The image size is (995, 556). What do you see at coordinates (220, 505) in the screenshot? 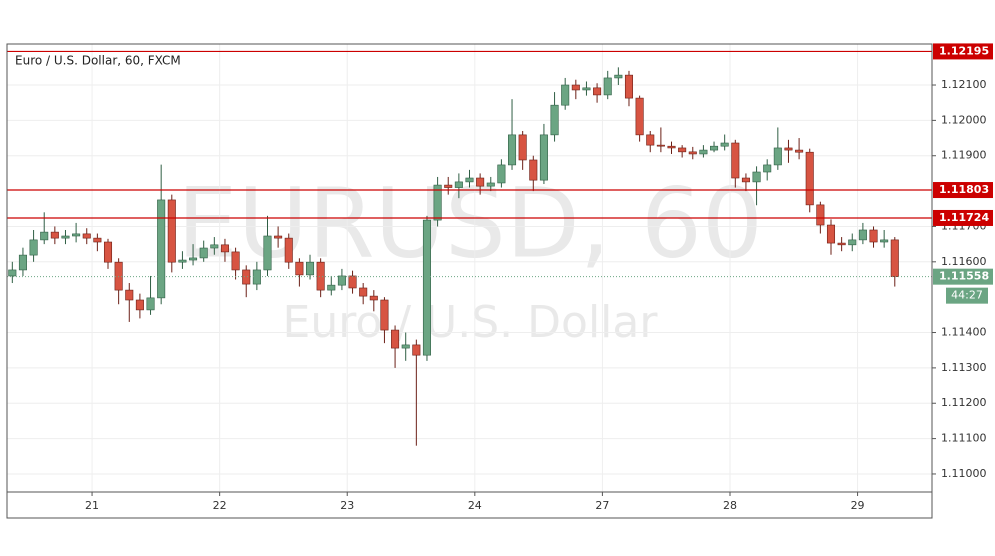
I see `x-tick-label: 22` at bounding box center [220, 505].